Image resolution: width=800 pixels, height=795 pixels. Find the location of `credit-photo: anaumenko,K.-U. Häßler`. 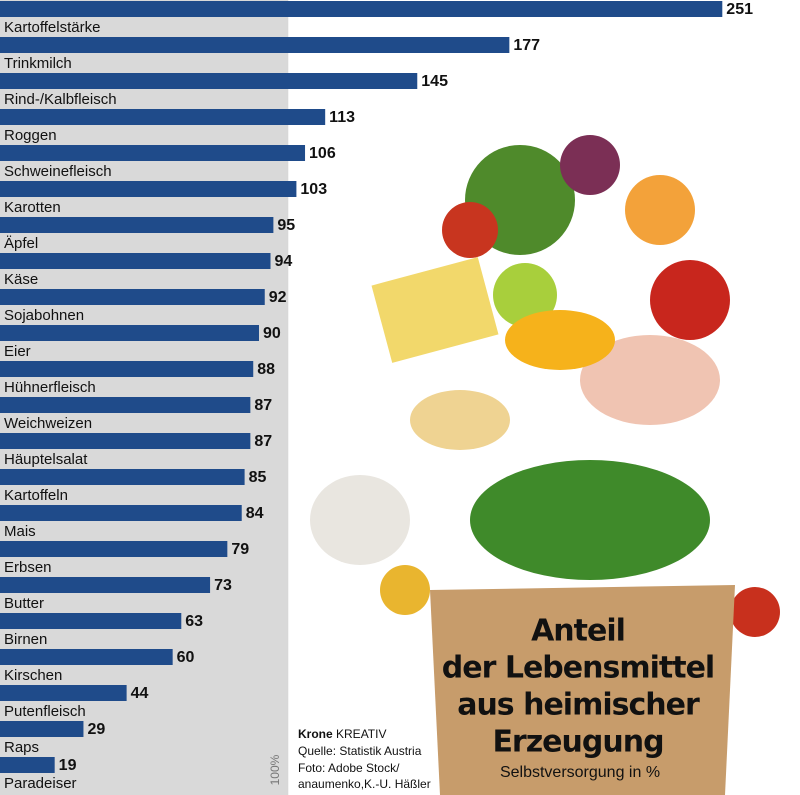

credit-photo: anaumenko,K.-U. Häßler is located at coordinates (364, 784).